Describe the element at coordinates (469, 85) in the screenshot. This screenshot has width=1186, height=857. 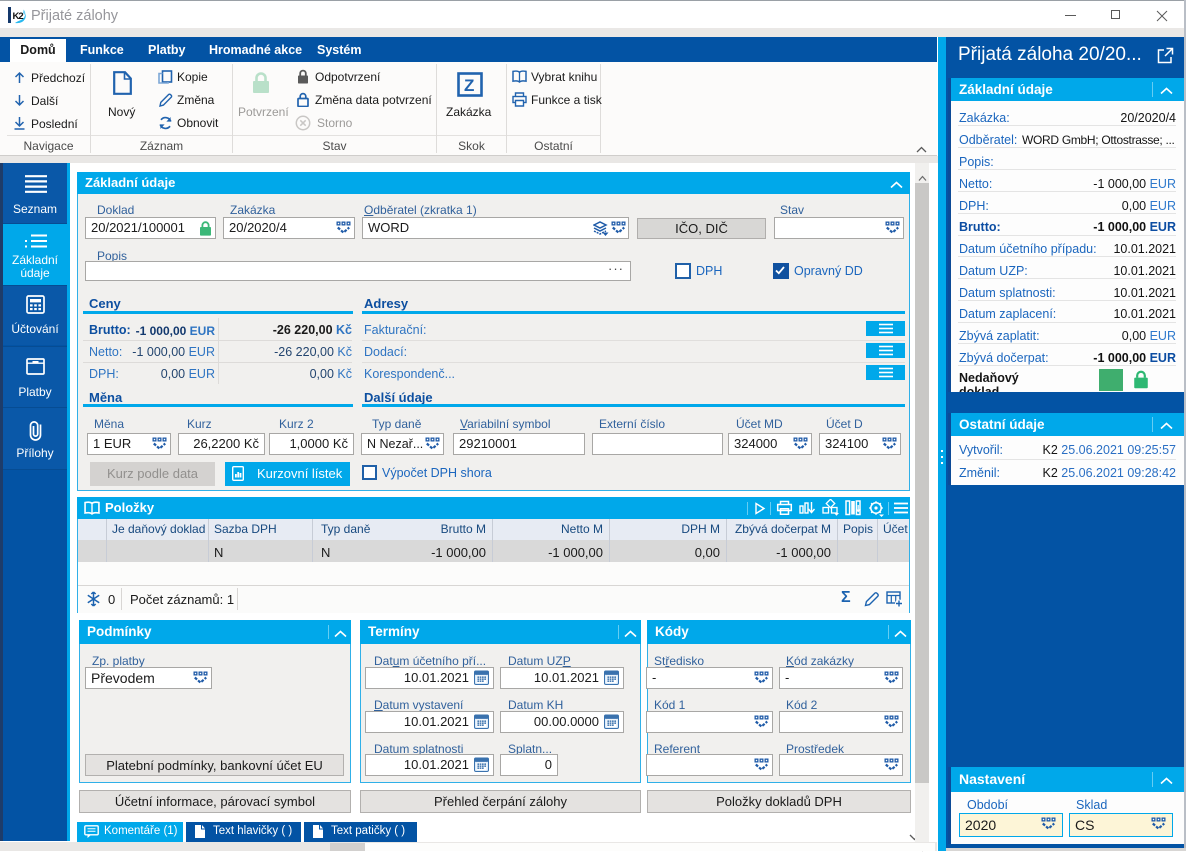
I see `svg-text: Z` at that location.